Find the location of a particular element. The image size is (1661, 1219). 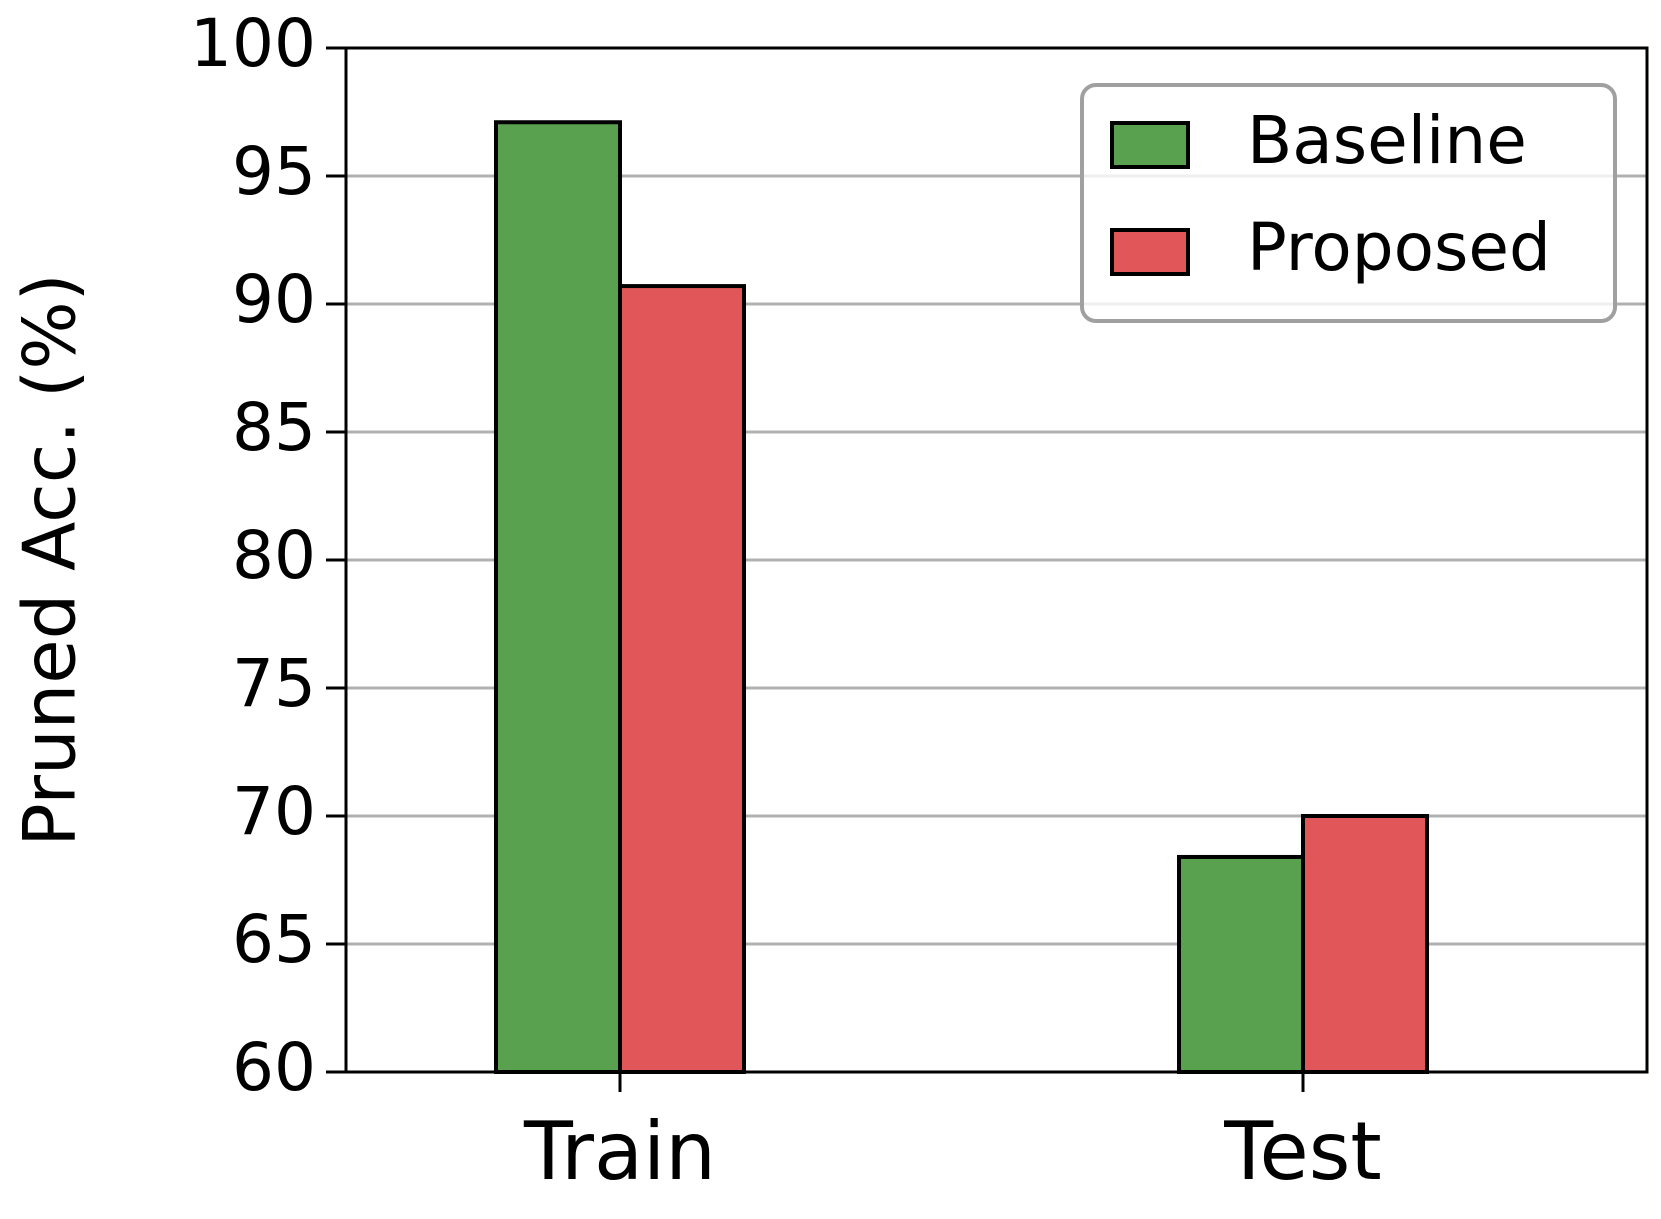

y-tick-label: 95 is located at coordinates (274, 171).